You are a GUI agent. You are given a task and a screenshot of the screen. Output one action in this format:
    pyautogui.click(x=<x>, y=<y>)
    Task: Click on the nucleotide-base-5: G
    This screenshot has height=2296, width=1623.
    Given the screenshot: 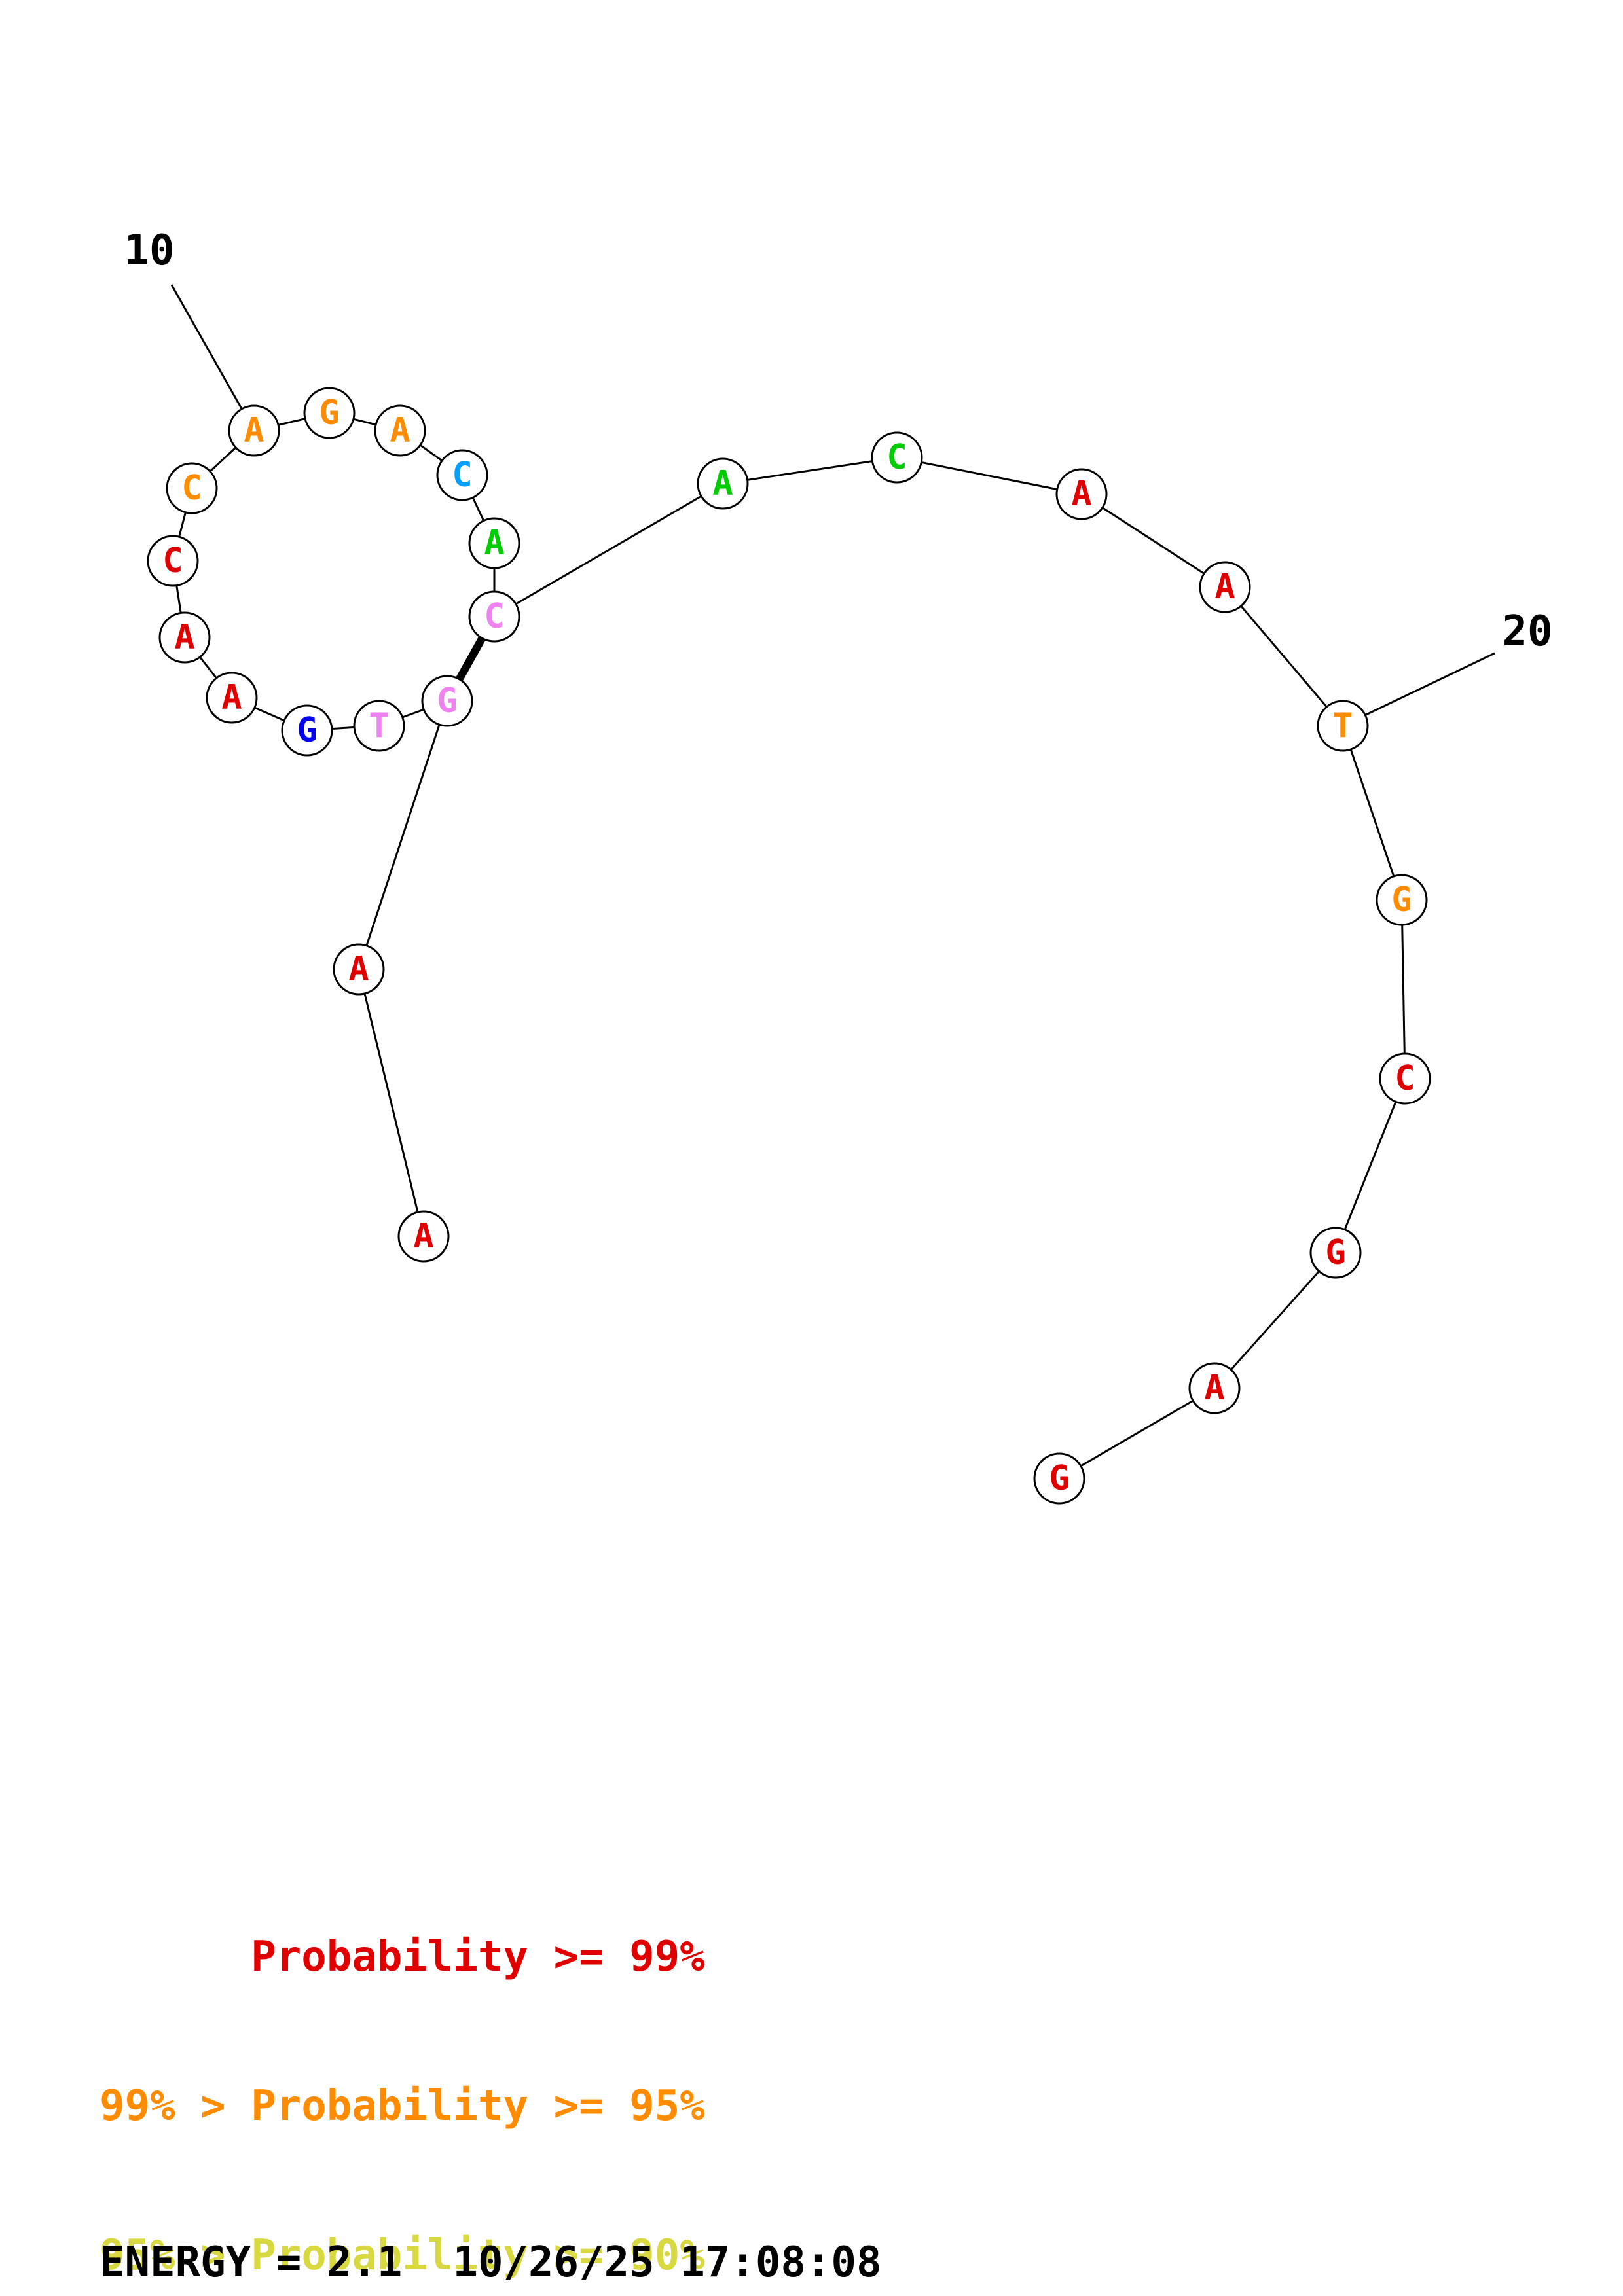 What is the action you would take?
    pyautogui.click(x=307, y=730)
    